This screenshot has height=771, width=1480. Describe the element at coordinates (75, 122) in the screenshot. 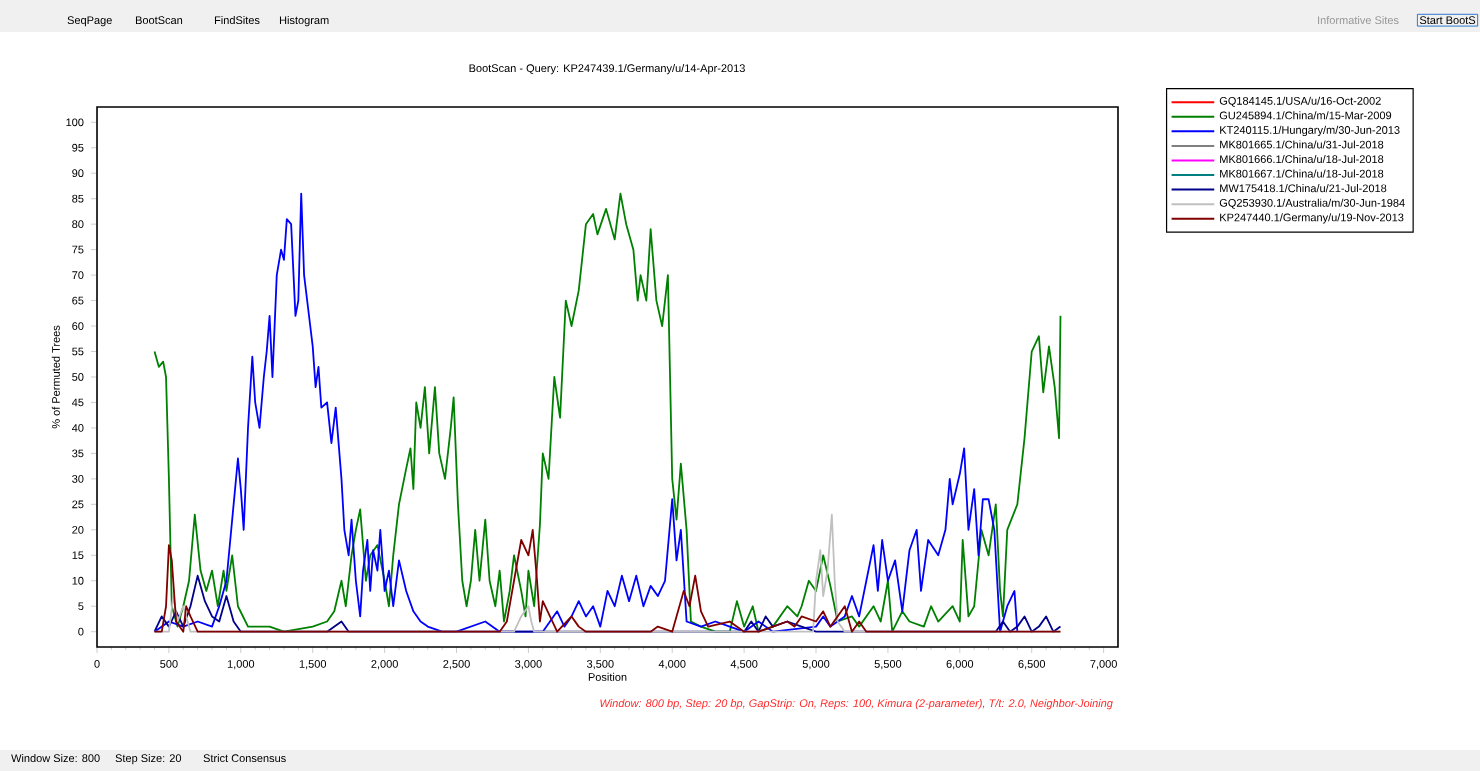

I see `y-tick-label: 100` at that location.